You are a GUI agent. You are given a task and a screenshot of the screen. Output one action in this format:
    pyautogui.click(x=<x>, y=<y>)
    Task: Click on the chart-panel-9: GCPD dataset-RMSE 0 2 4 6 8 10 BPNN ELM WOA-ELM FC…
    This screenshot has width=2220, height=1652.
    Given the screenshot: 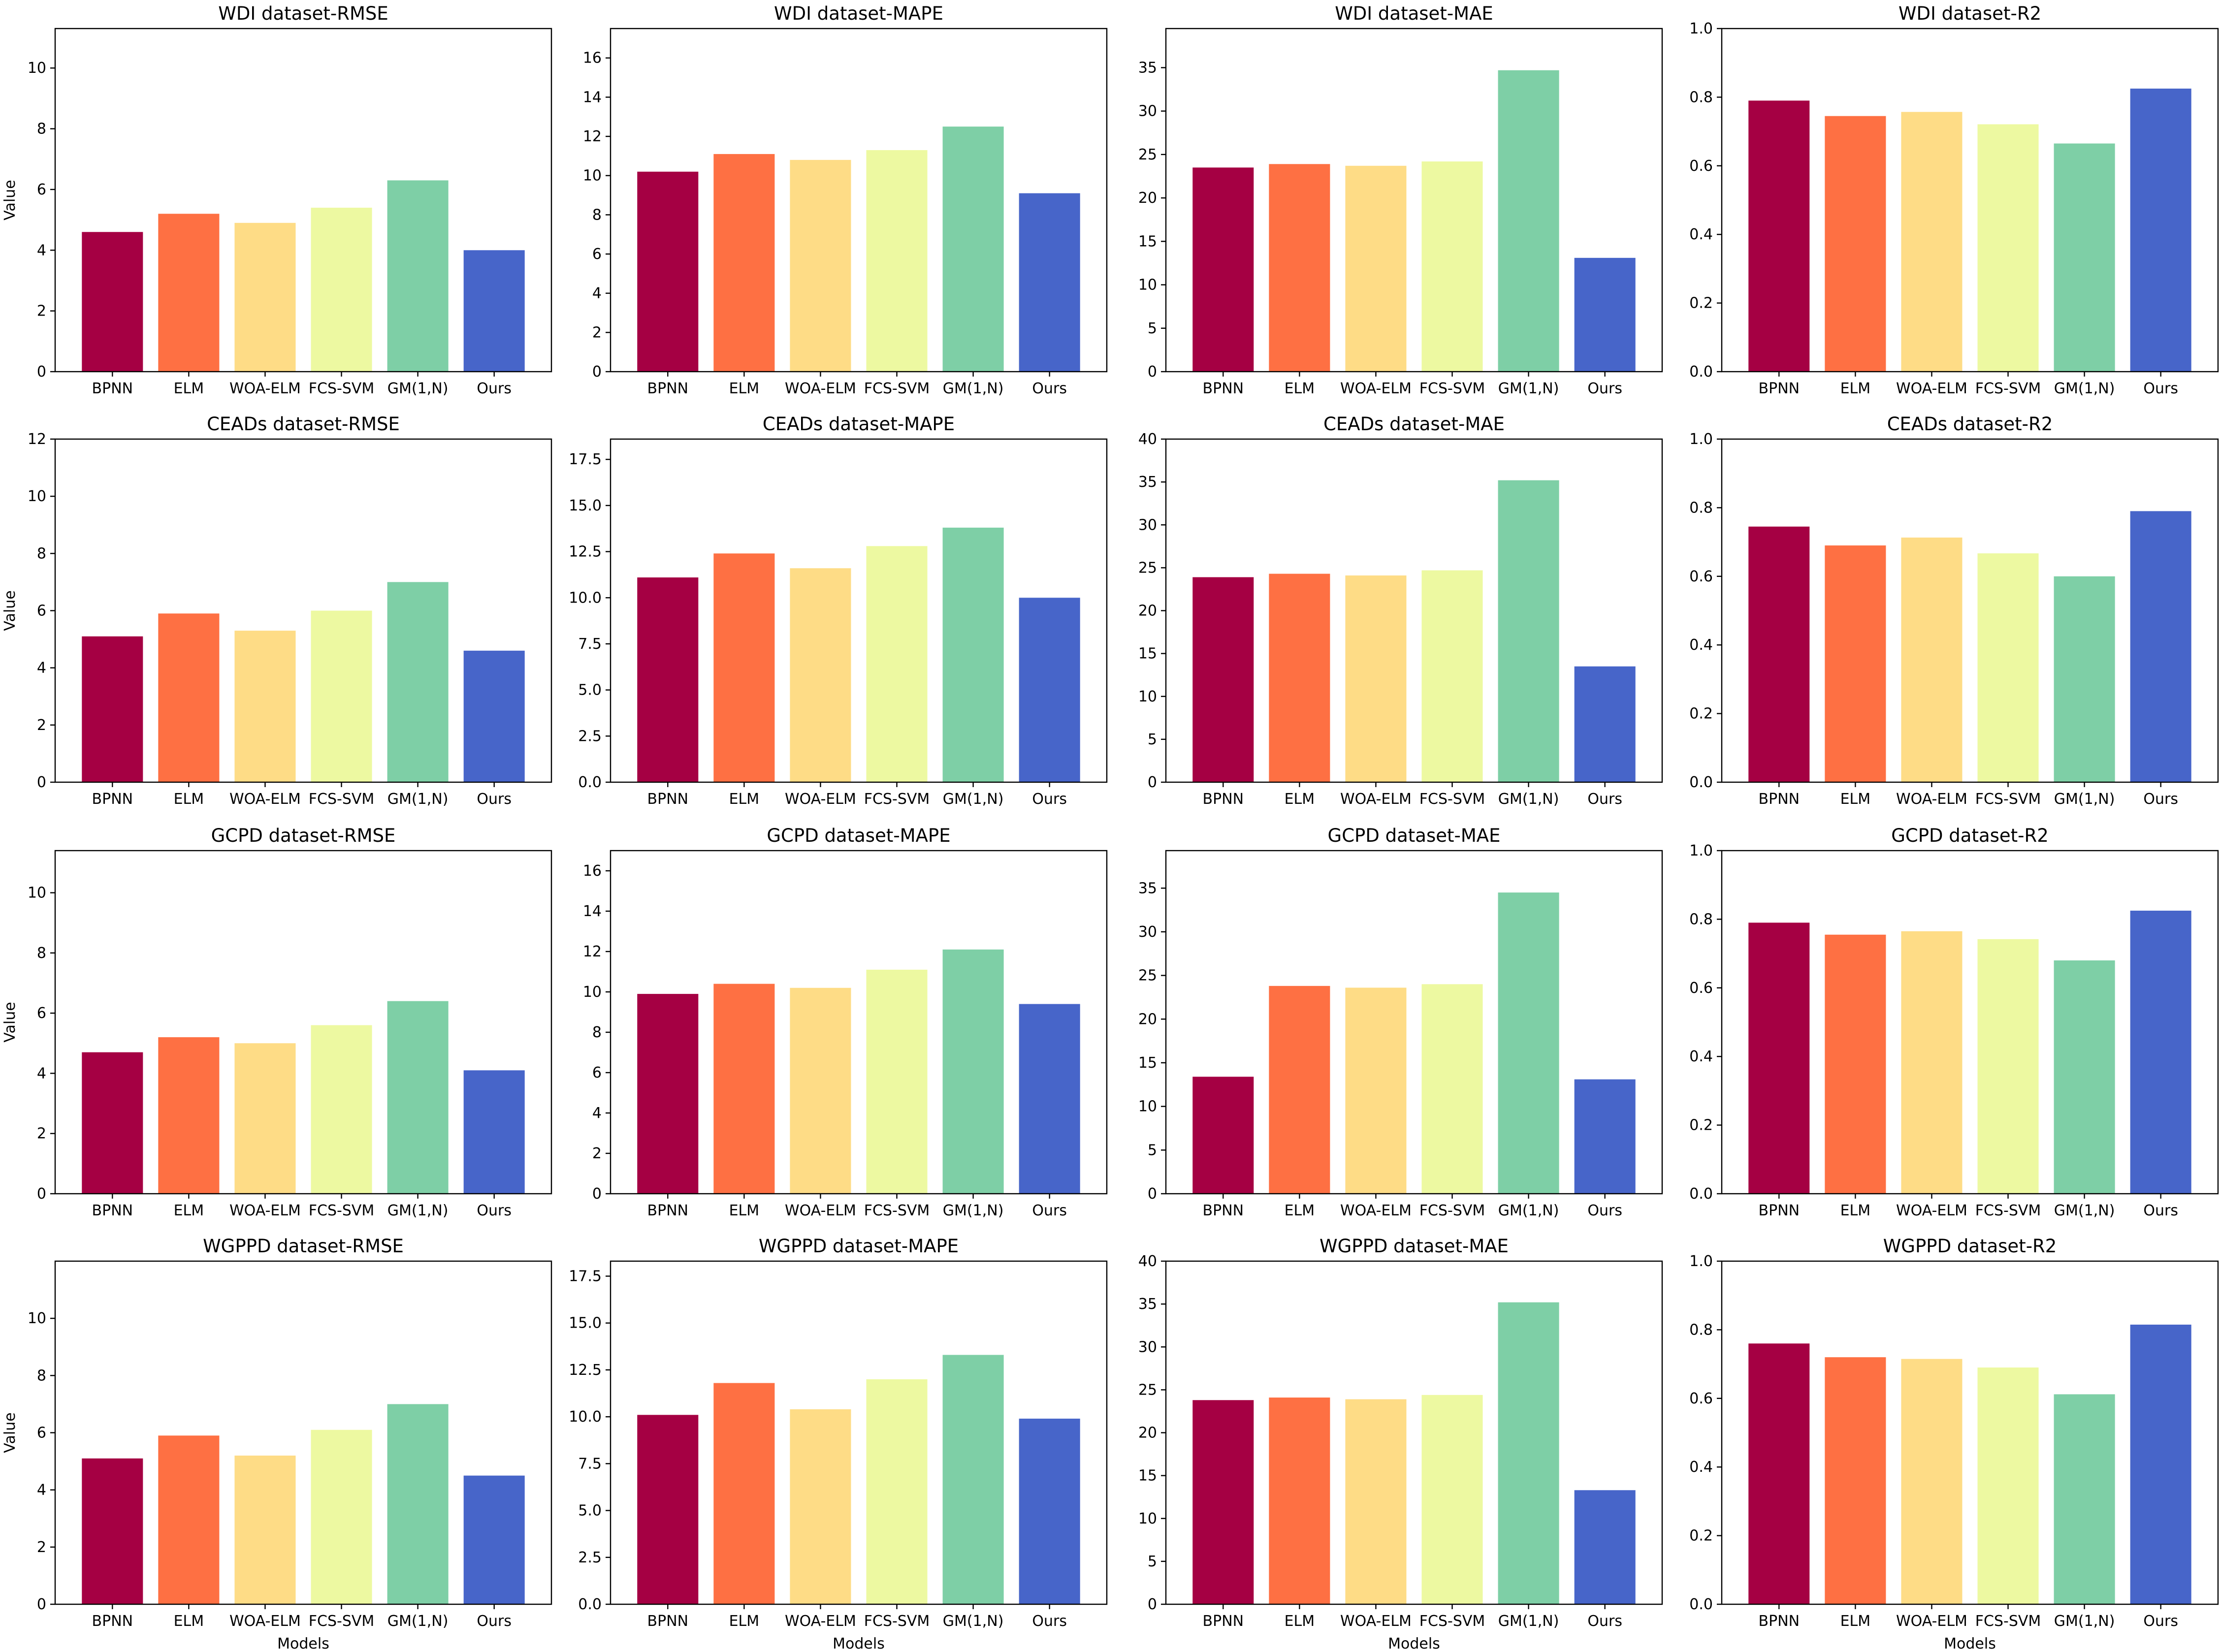 What is the action you would take?
    pyautogui.click(x=276, y=1022)
    